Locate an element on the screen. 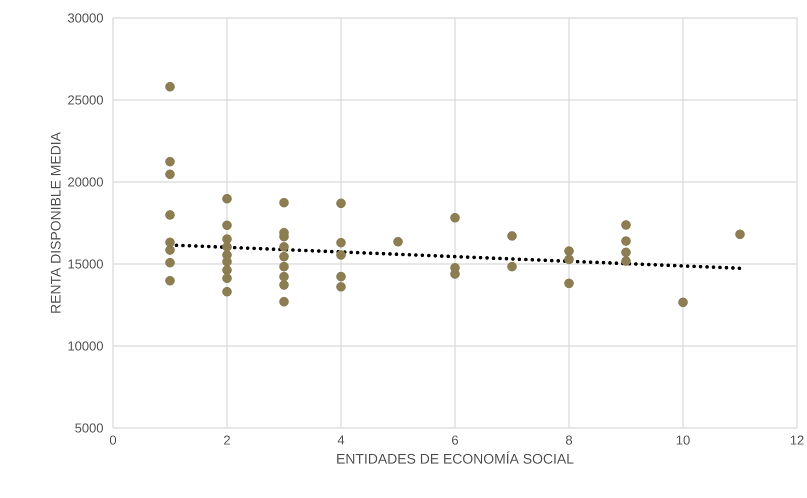 The image size is (807, 498). x-tick-label: 4 is located at coordinates (341, 440).